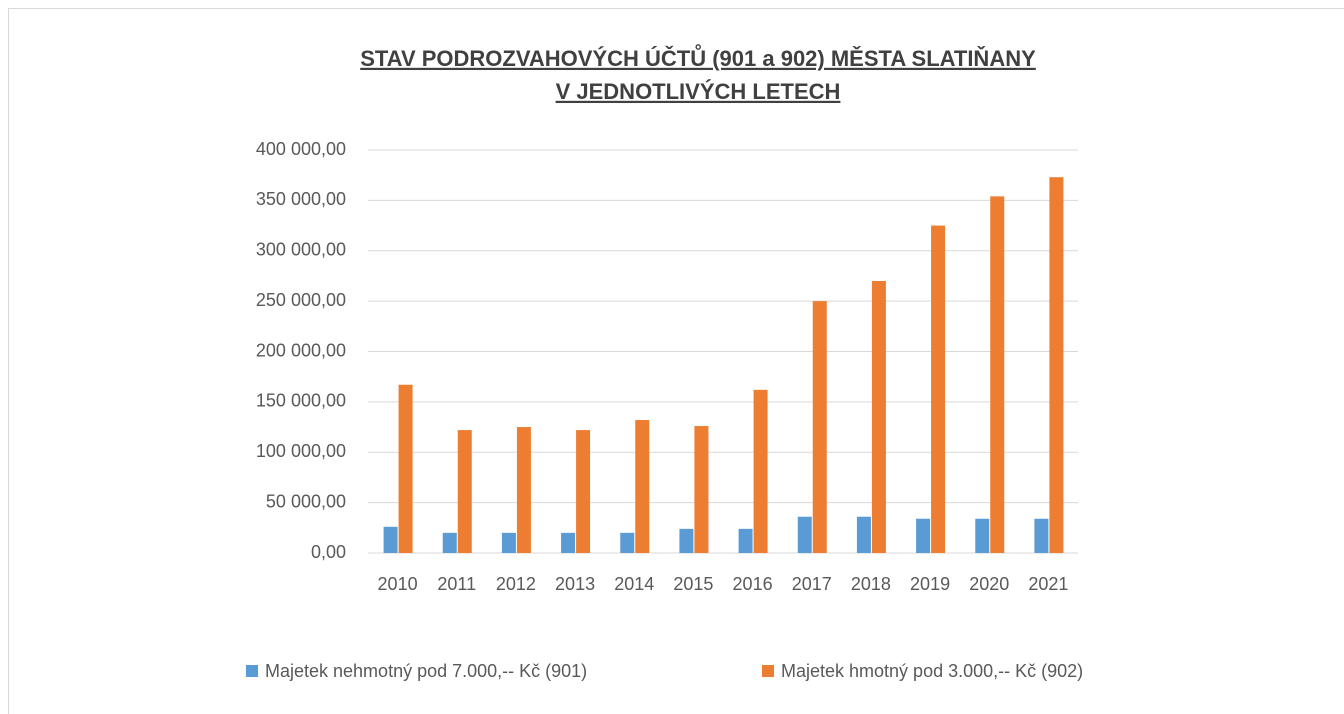 This screenshot has height=714, width=1344. Describe the element at coordinates (932, 671) in the screenshot. I see `legend-label: Majetek hmotný pod 3.000,-- Kč (902)` at that location.